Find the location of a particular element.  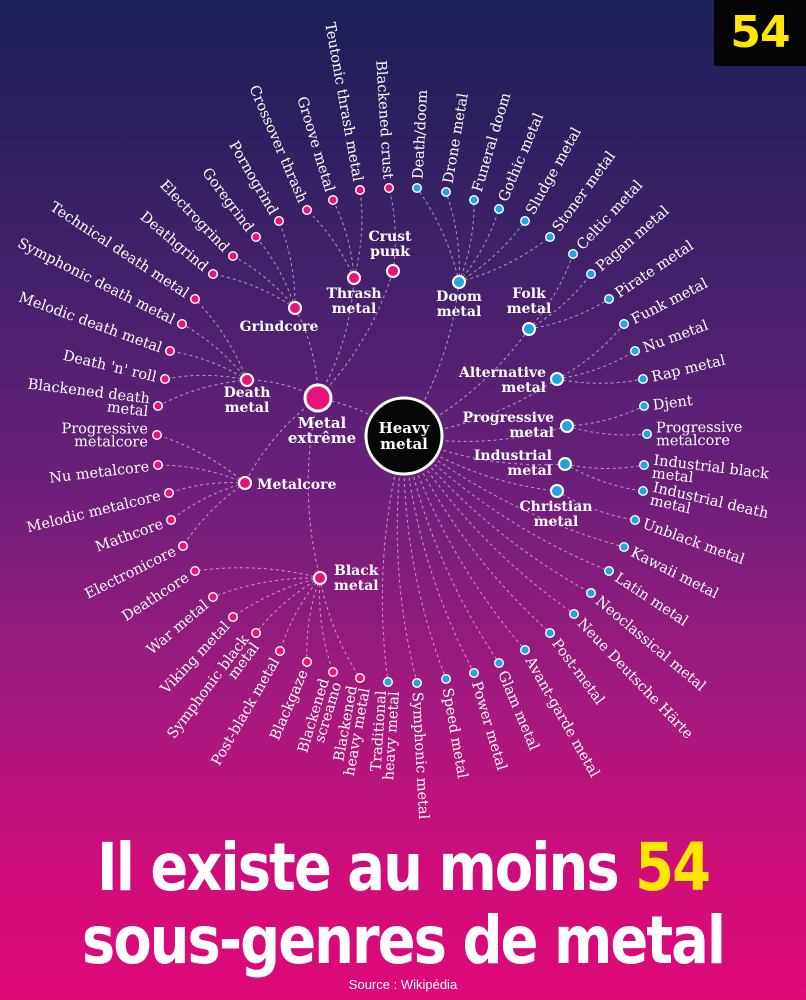

hub-alternative-label: Alternative metal is located at coordinates (502, 380).